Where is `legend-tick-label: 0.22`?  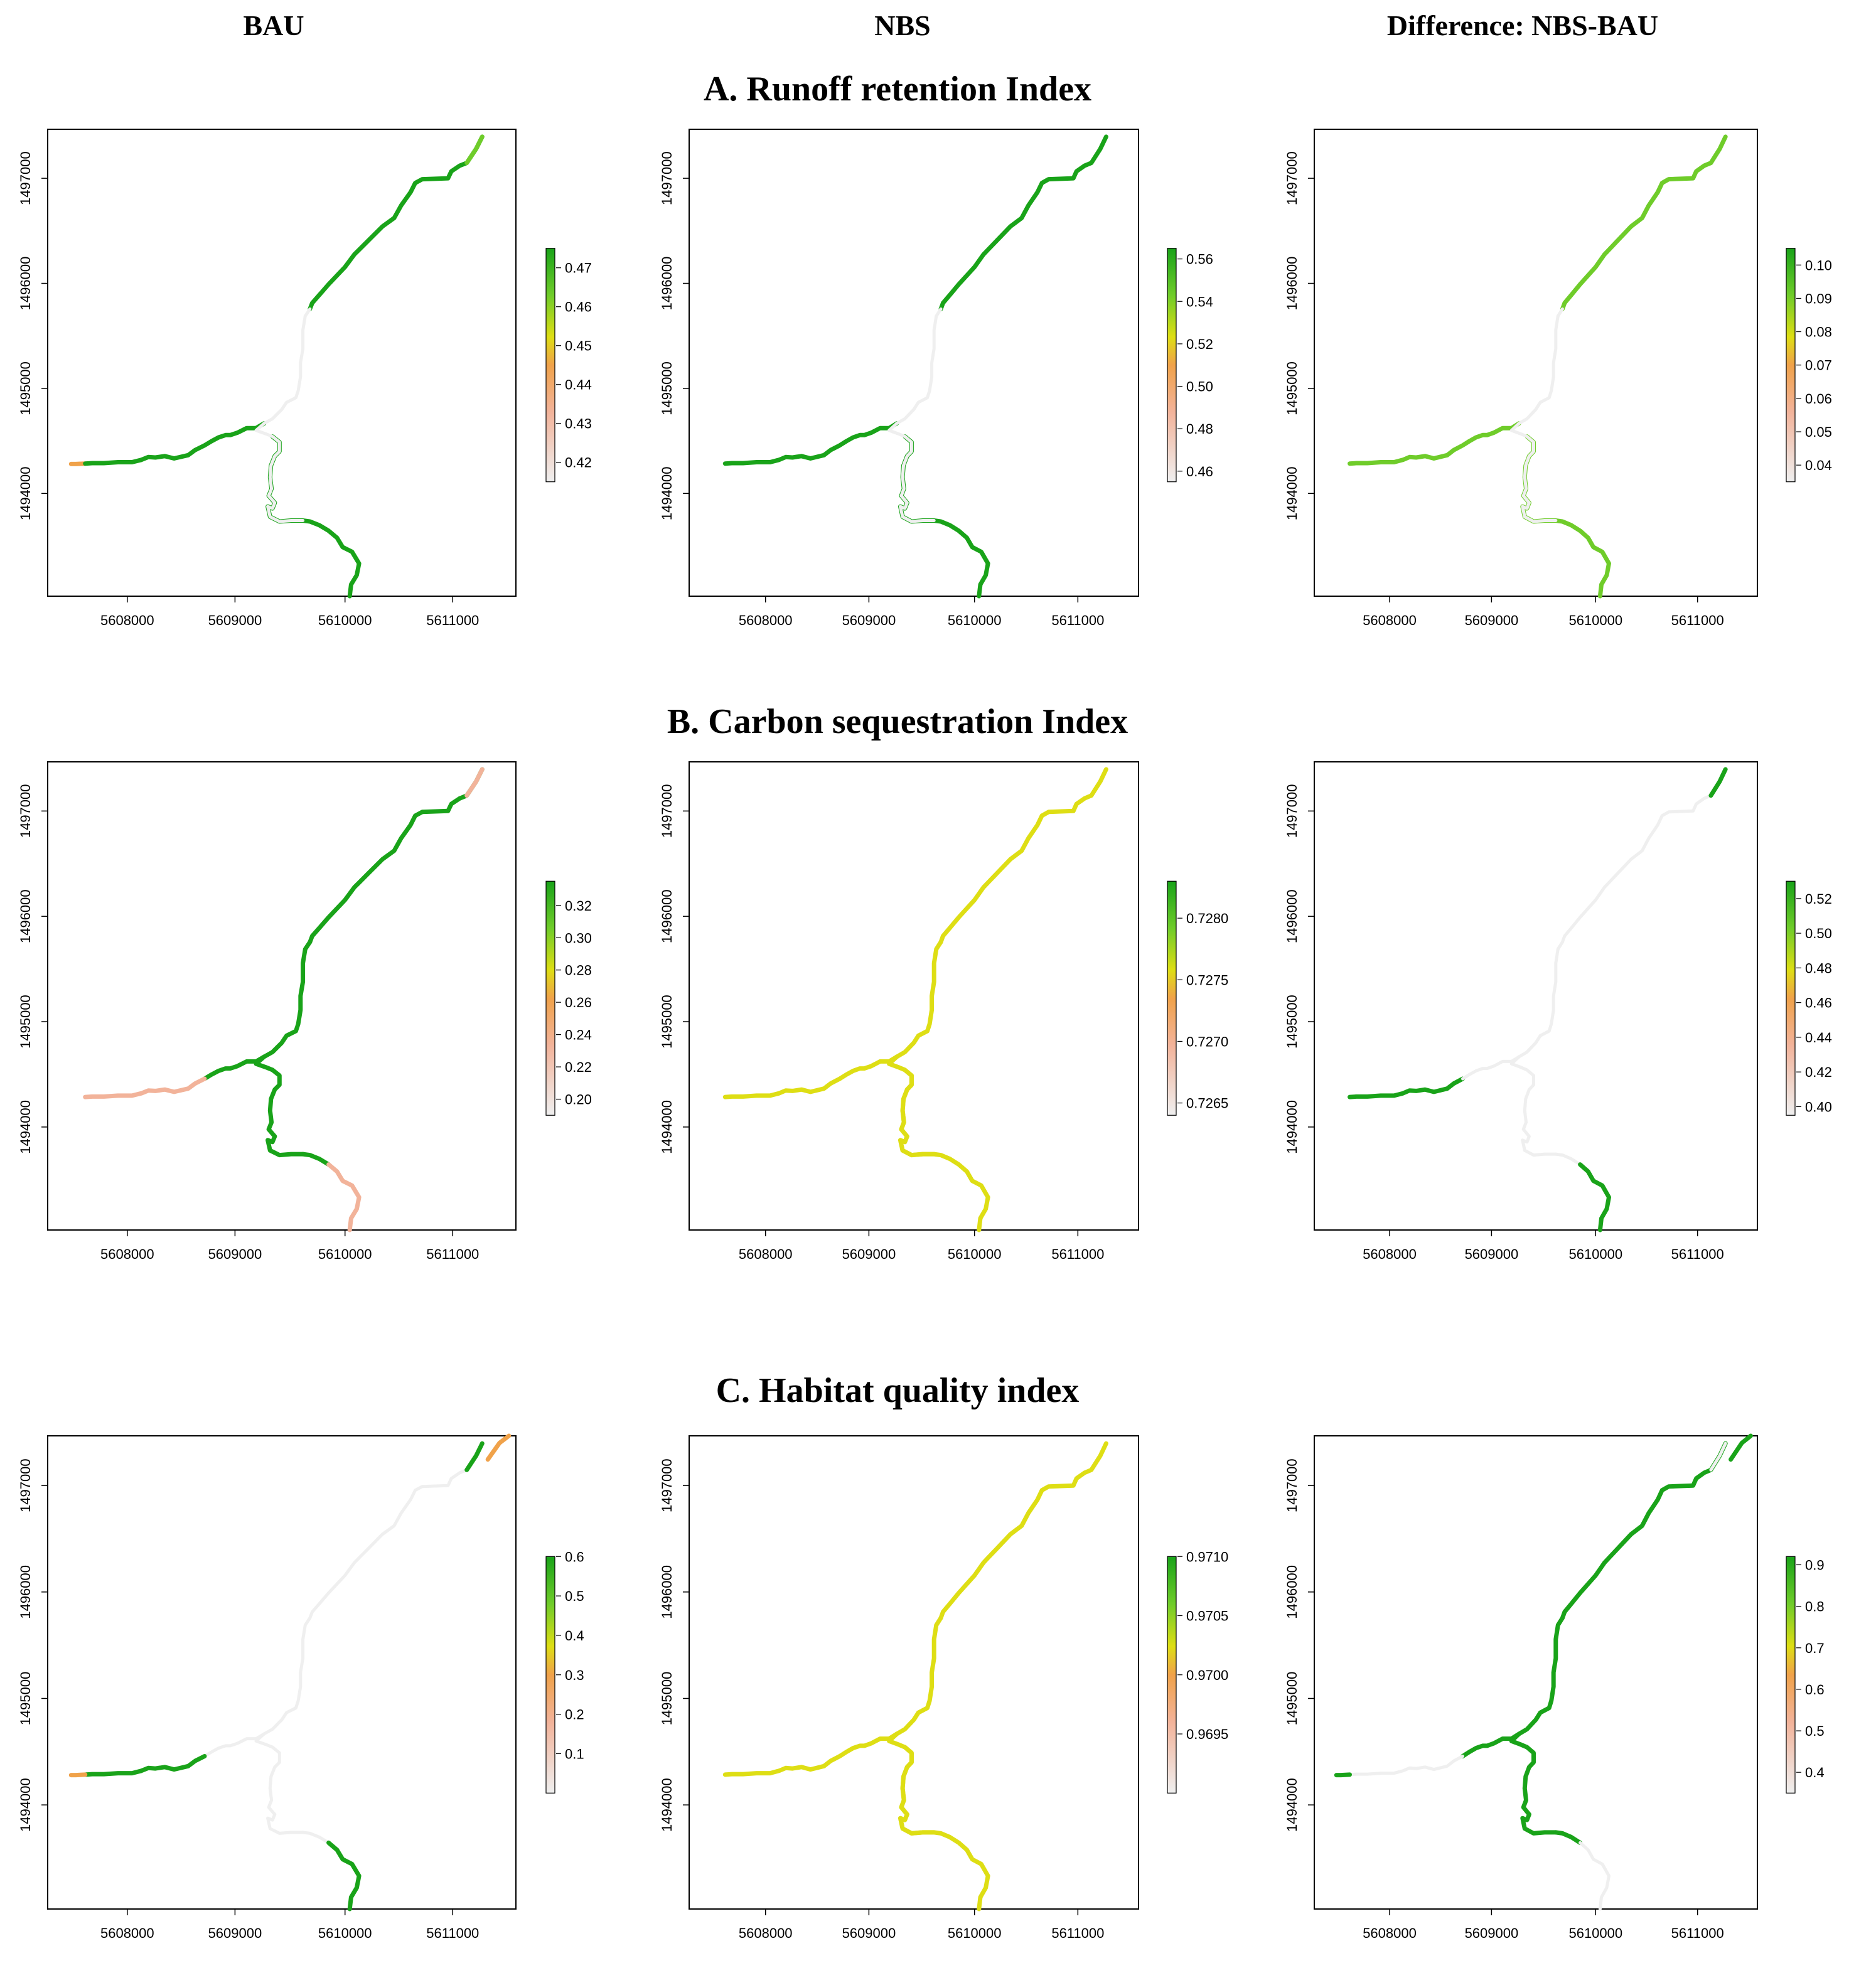
legend-tick-label: 0.22 is located at coordinates (579, 1067).